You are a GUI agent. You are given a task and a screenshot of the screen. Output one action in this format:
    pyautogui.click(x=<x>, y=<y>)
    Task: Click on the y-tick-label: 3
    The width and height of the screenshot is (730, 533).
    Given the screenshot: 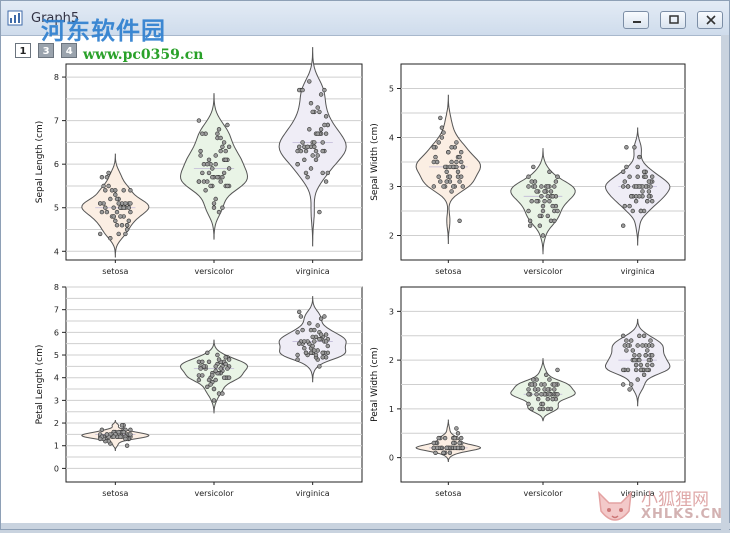 What is the action you would take?
    pyautogui.click(x=391, y=187)
    